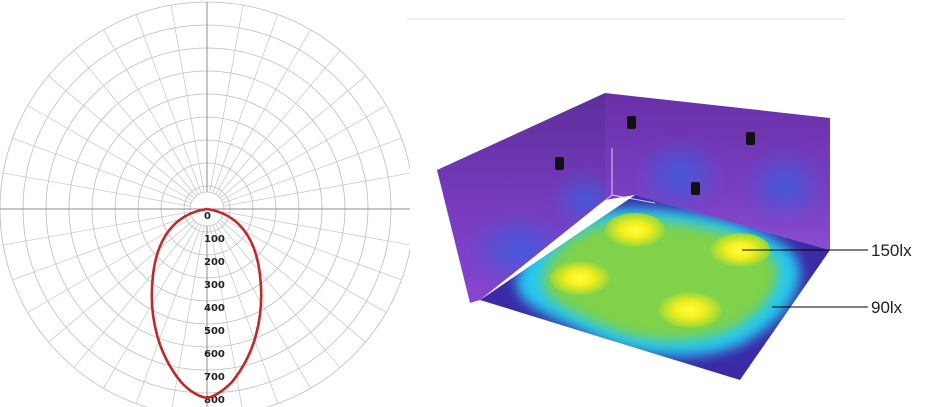  I want to click on tick-label-100: 100, so click(214, 239).